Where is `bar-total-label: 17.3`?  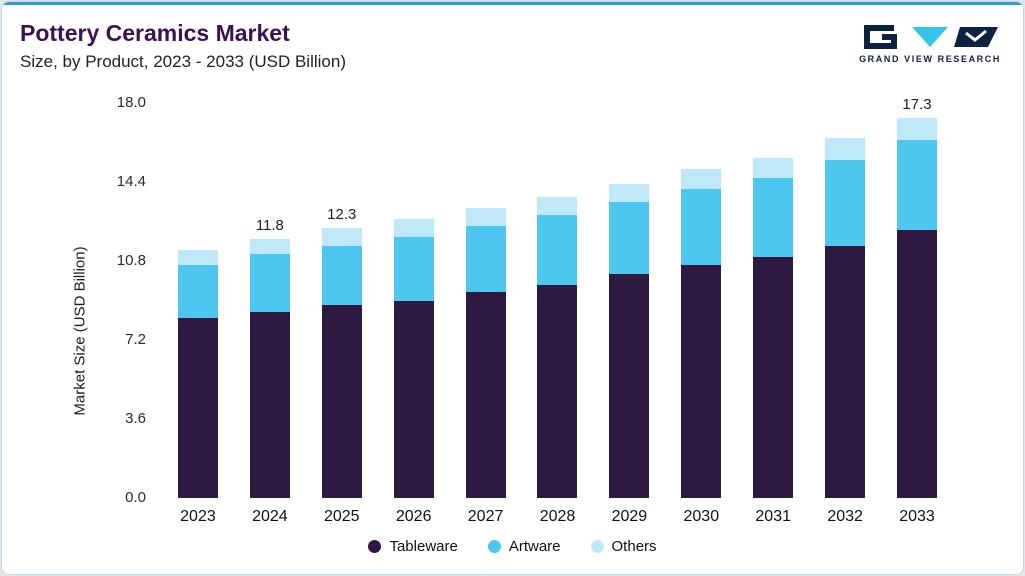 bar-total-label: 17.3 is located at coordinates (917, 105).